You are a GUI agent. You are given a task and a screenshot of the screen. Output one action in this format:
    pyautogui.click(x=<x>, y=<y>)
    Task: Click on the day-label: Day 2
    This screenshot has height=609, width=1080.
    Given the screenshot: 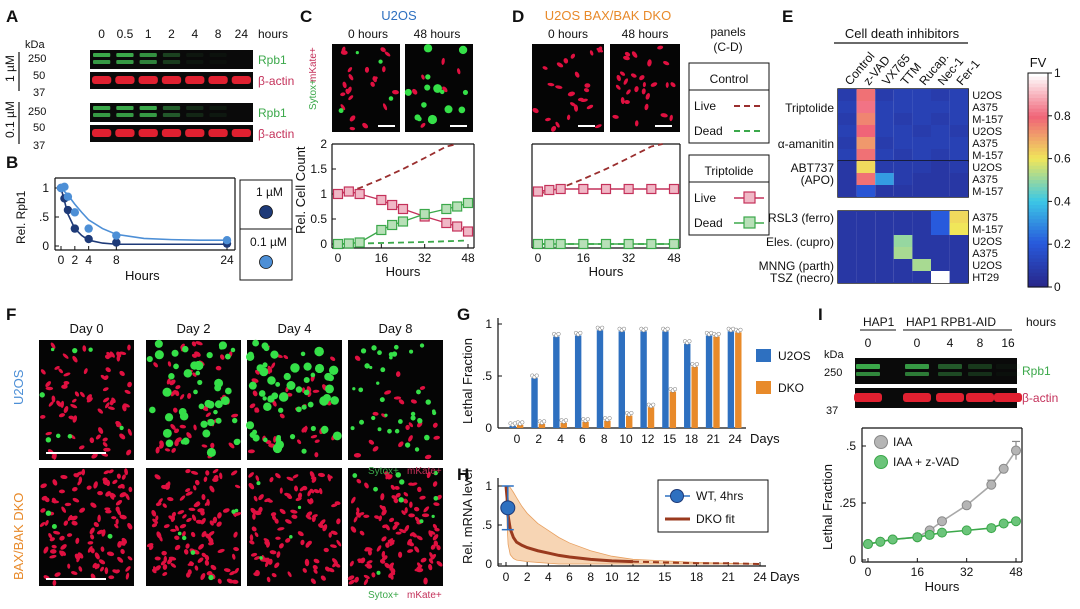 What is the action you would take?
    pyautogui.click(x=194, y=328)
    